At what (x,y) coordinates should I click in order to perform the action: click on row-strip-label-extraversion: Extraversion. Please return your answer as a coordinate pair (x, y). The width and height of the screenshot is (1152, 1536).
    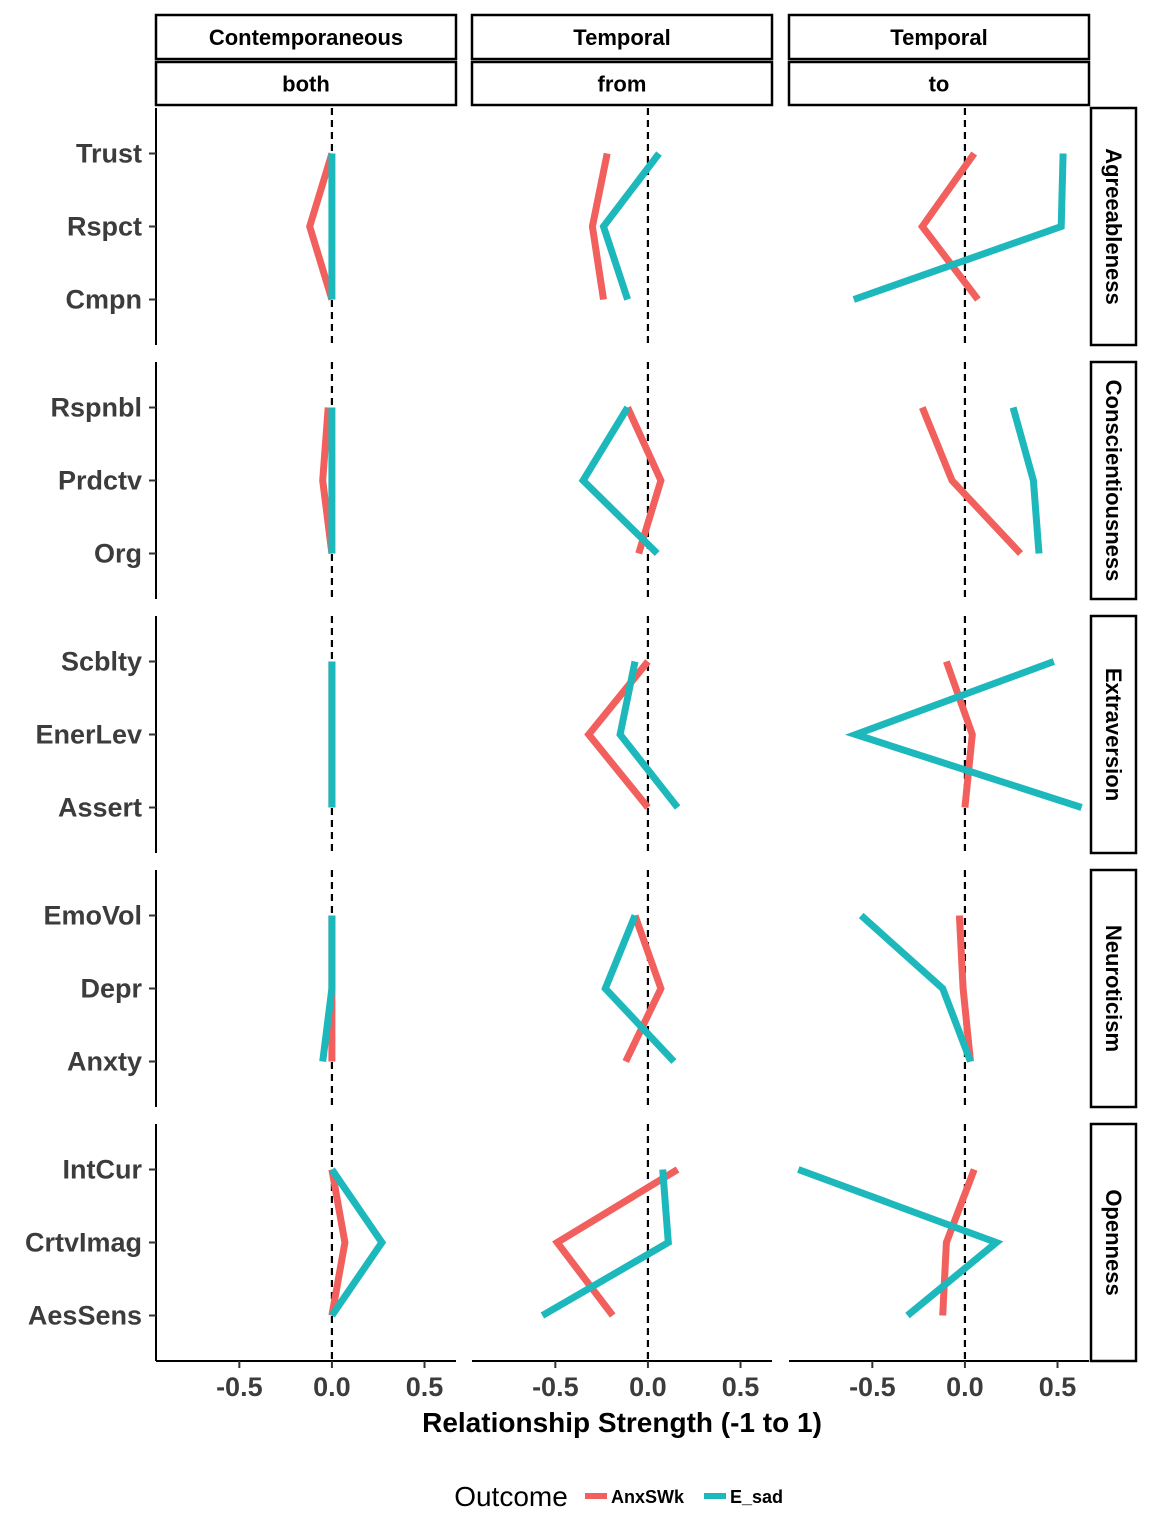
    Looking at the image, I should click on (1113, 734).